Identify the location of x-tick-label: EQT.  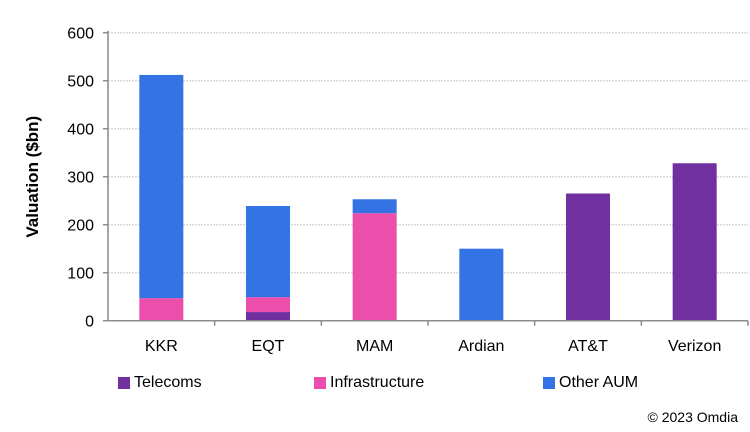
(268, 346).